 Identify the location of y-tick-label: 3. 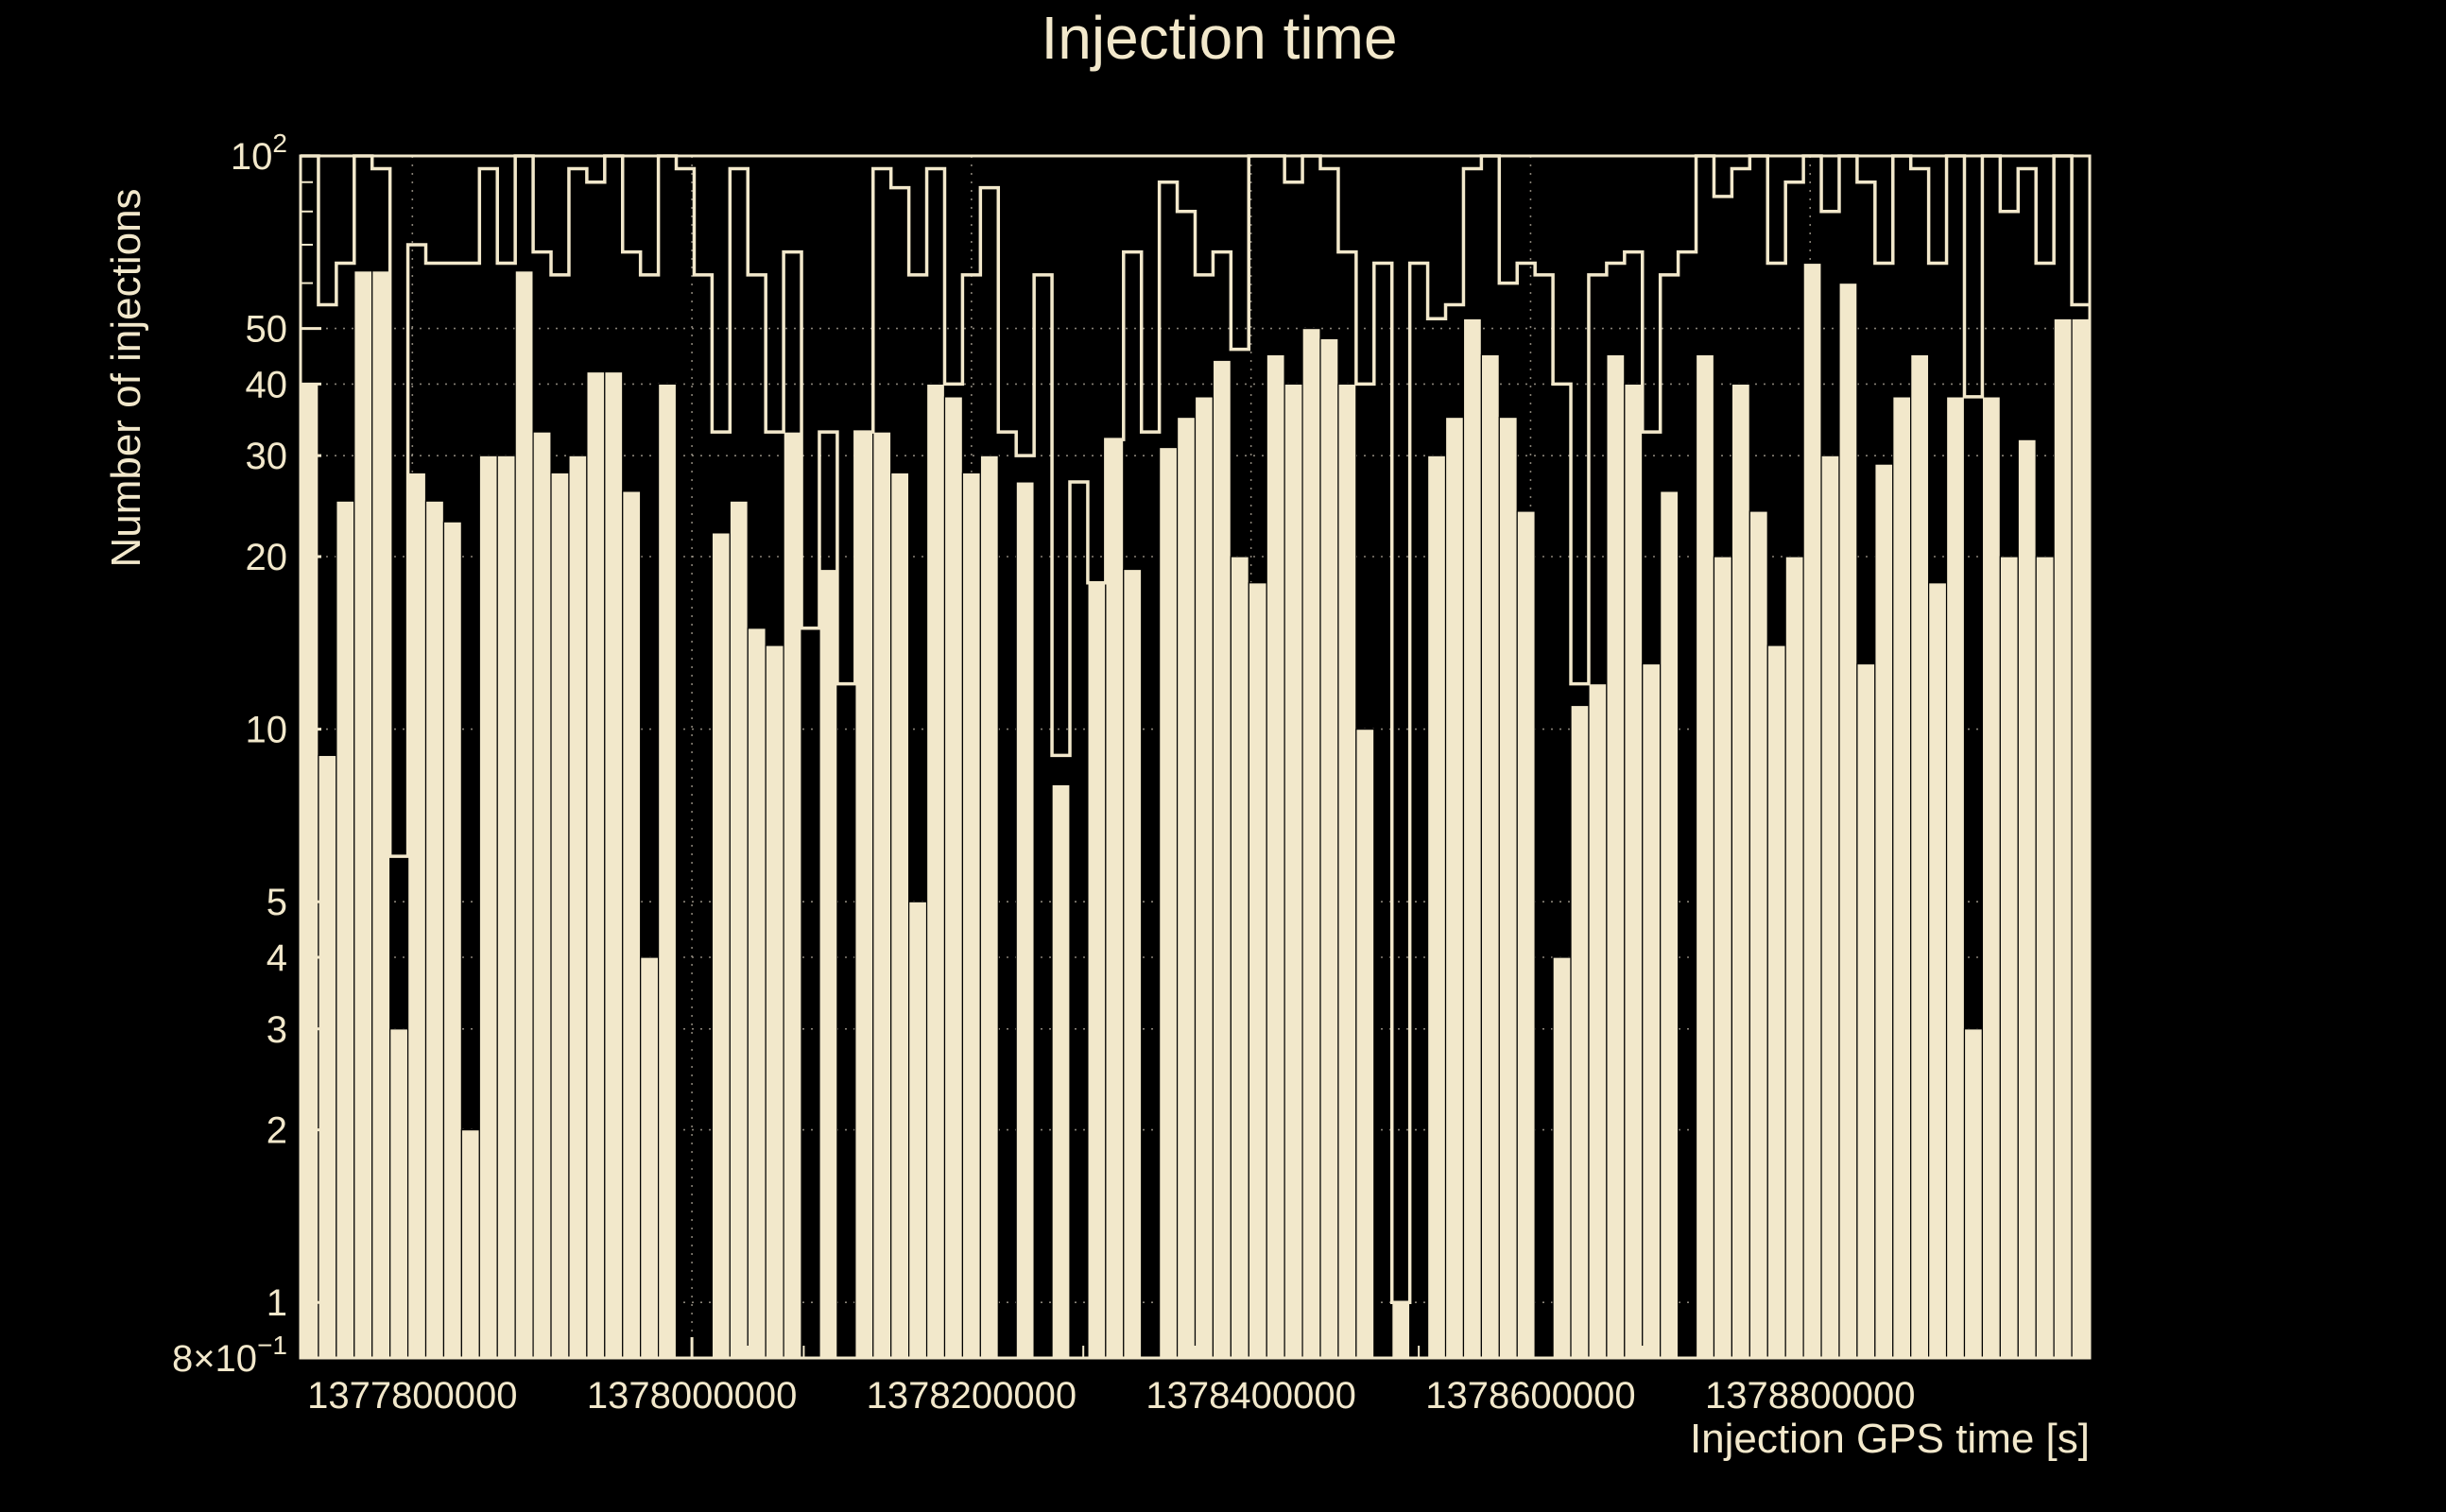
(277, 1030).